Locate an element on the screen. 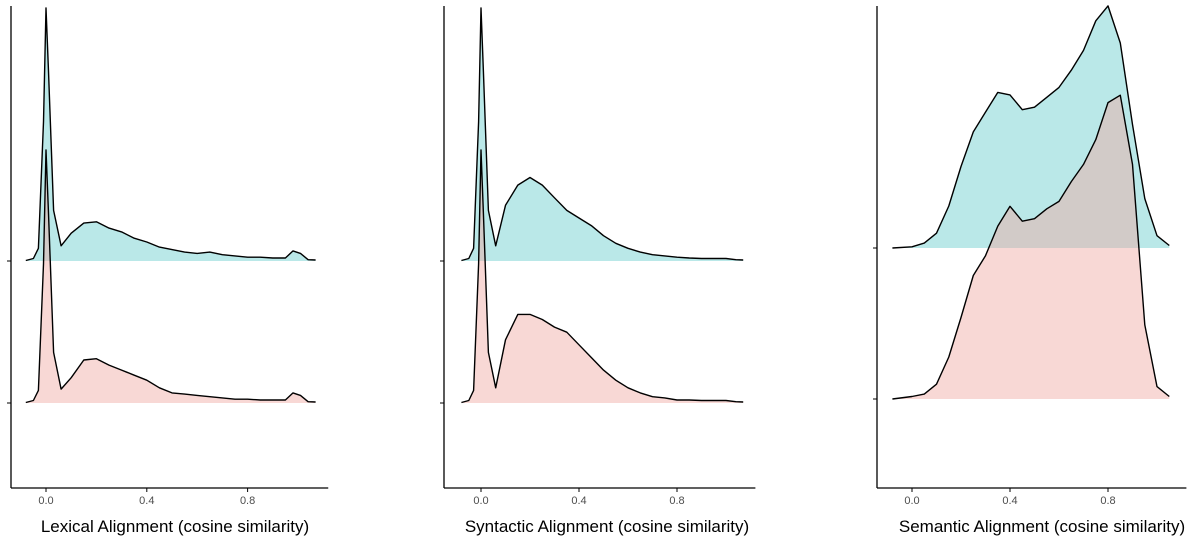  lexical-ridge-2-fill is located at coordinates (170, 276).